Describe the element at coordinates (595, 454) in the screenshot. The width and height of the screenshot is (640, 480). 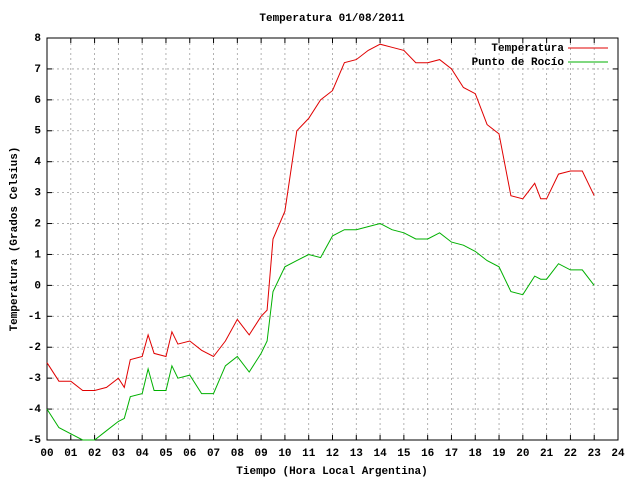
I see `x-tick-label: 23` at that location.